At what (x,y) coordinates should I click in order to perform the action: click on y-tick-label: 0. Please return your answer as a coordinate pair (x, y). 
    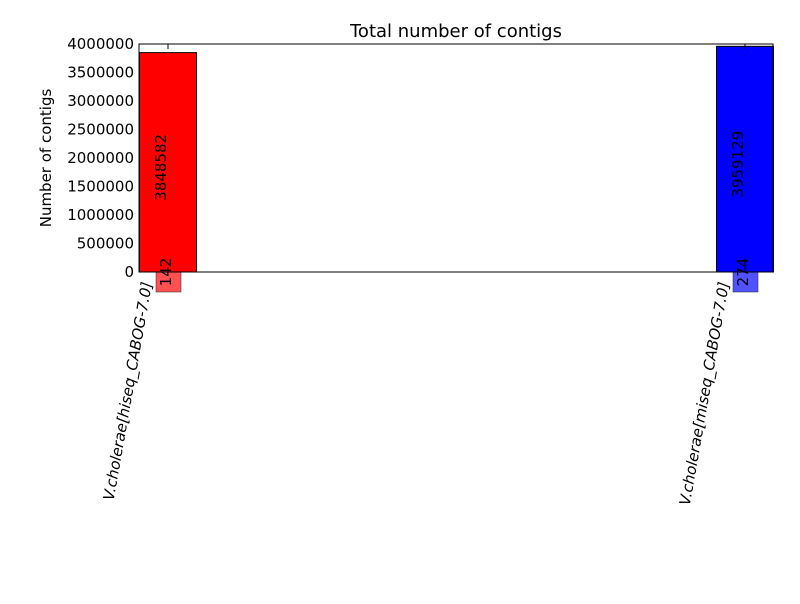
    Looking at the image, I should click on (129, 272).